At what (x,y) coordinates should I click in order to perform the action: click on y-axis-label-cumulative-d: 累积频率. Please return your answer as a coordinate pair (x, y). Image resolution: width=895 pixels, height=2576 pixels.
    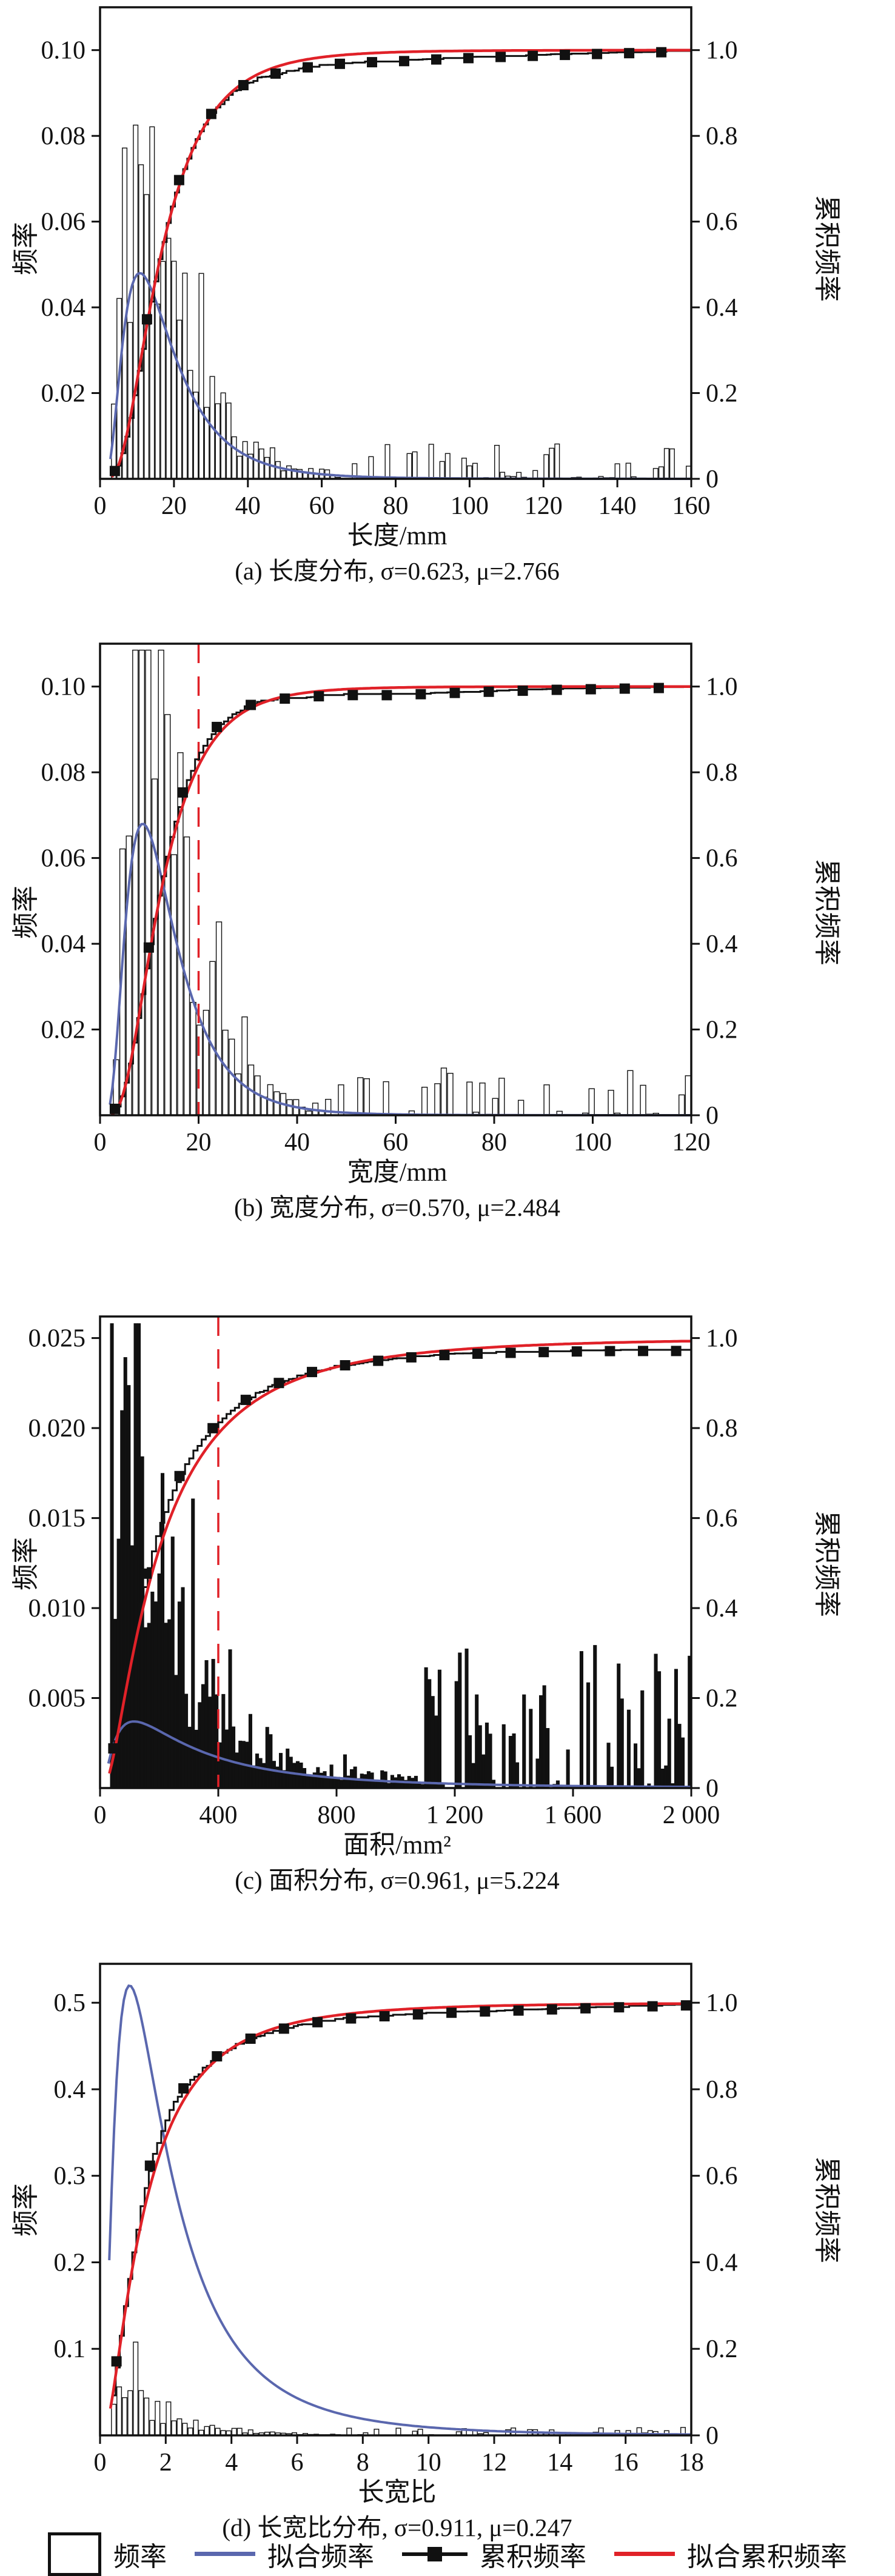
    Looking at the image, I should click on (827, 2210).